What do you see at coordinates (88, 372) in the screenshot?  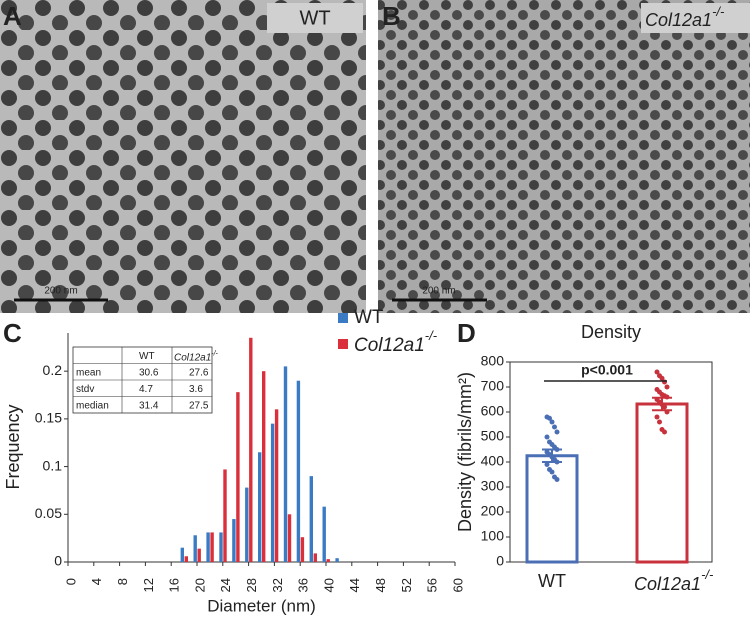 I see `table-row-label: mean` at bounding box center [88, 372].